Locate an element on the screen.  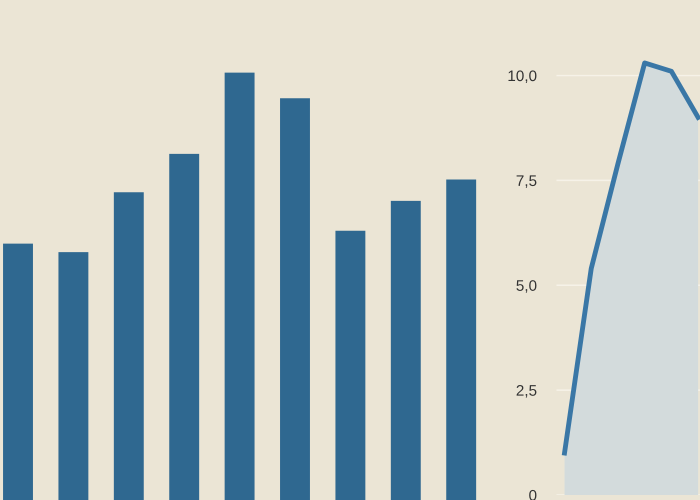
y-tick-label: 2,5 is located at coordinates (526, 391).